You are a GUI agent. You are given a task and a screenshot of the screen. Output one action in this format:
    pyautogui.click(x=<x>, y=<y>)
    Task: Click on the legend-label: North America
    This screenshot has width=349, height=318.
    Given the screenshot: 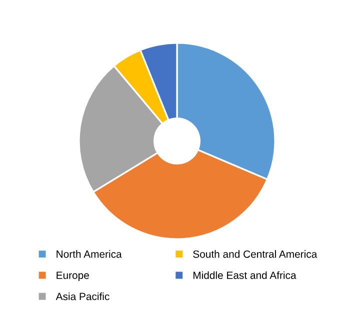 What is the action you would take?
    pyautogui.click(x=89, y=254)
    